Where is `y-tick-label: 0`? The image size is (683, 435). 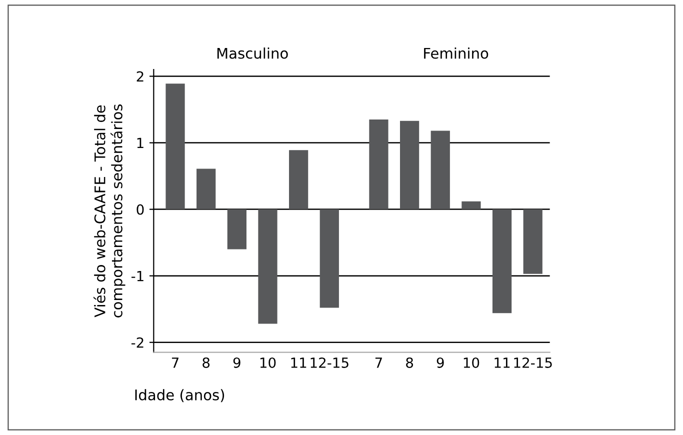 y-tick-label: 0 is located at coordinates (140, 209).